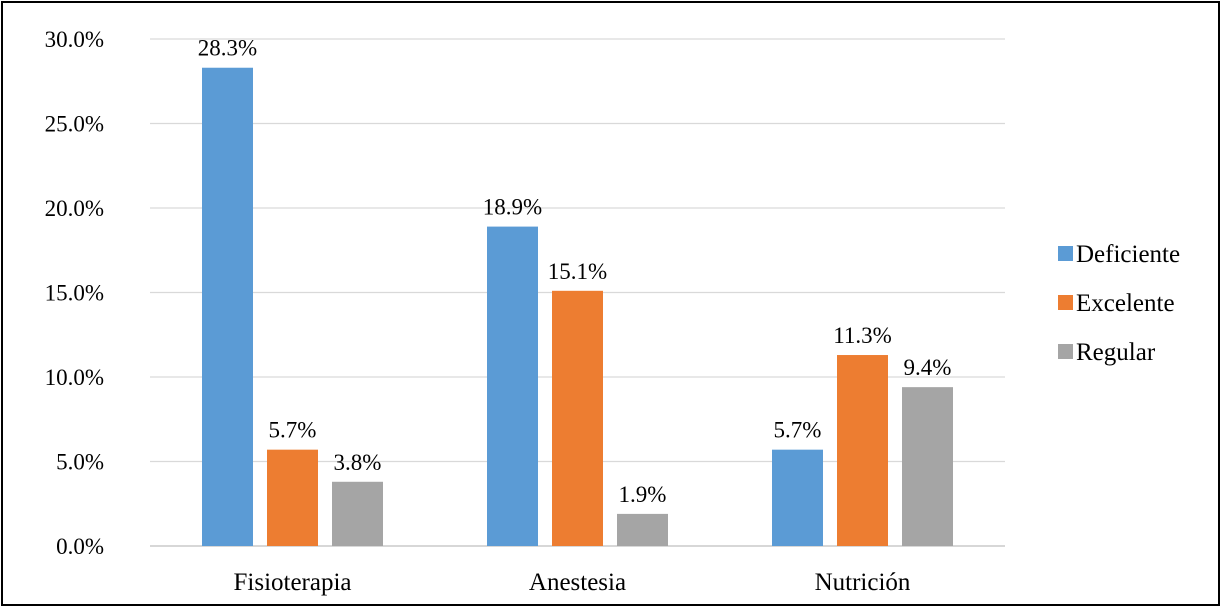  I want to click on data-label: 3.8%, so click(358, 462).